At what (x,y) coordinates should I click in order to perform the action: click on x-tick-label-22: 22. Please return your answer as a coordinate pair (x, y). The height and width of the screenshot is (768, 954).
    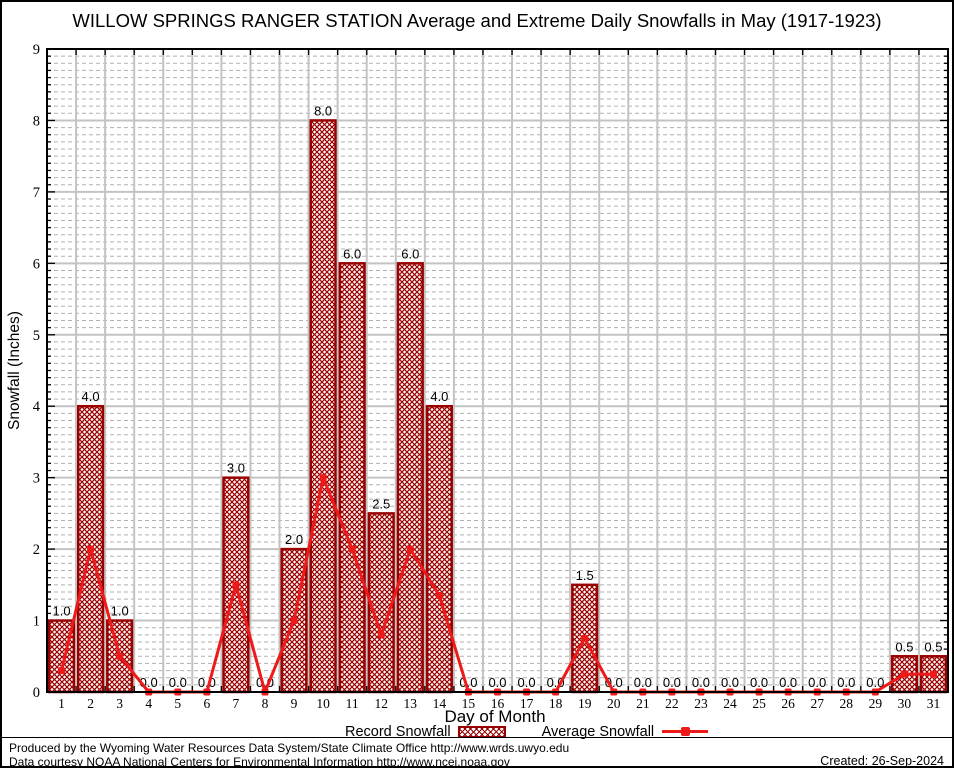
    Looking at the image, I should click on (672, 703).